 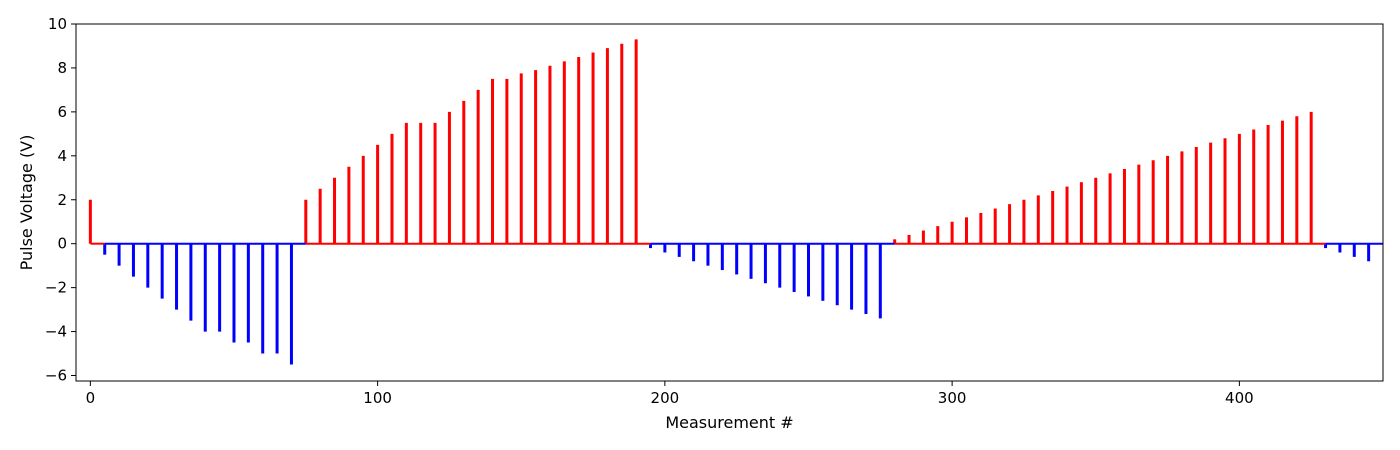 I want to click on y-tick-label: 8, so click(x=62, y=68).